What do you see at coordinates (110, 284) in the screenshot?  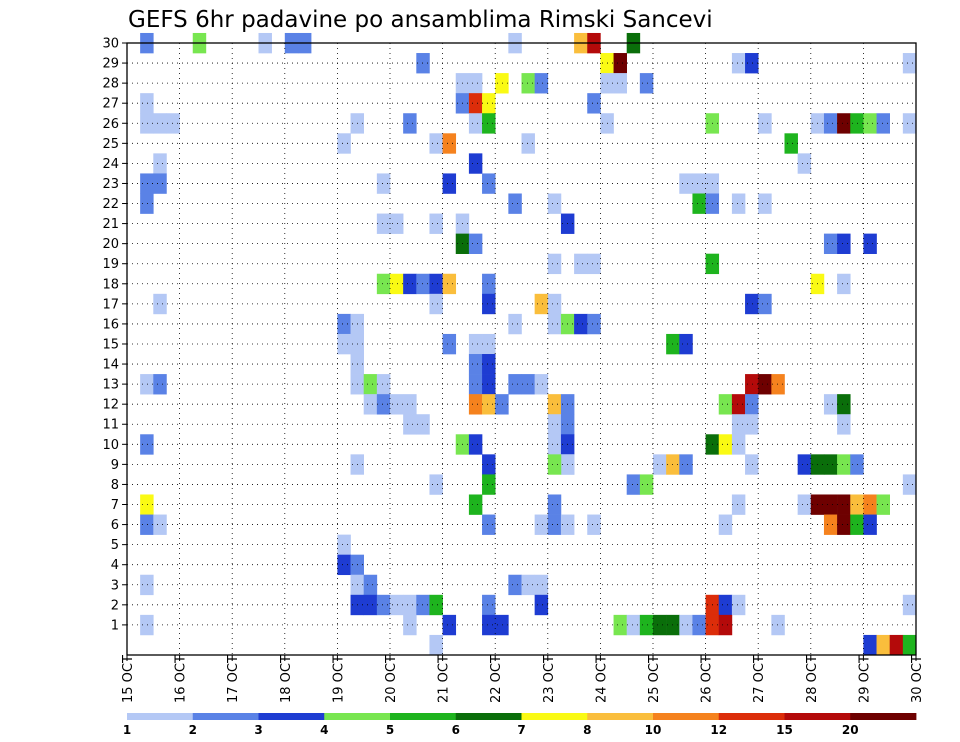 I see `y-tick-label: 18` at bounding box center [110, 284].